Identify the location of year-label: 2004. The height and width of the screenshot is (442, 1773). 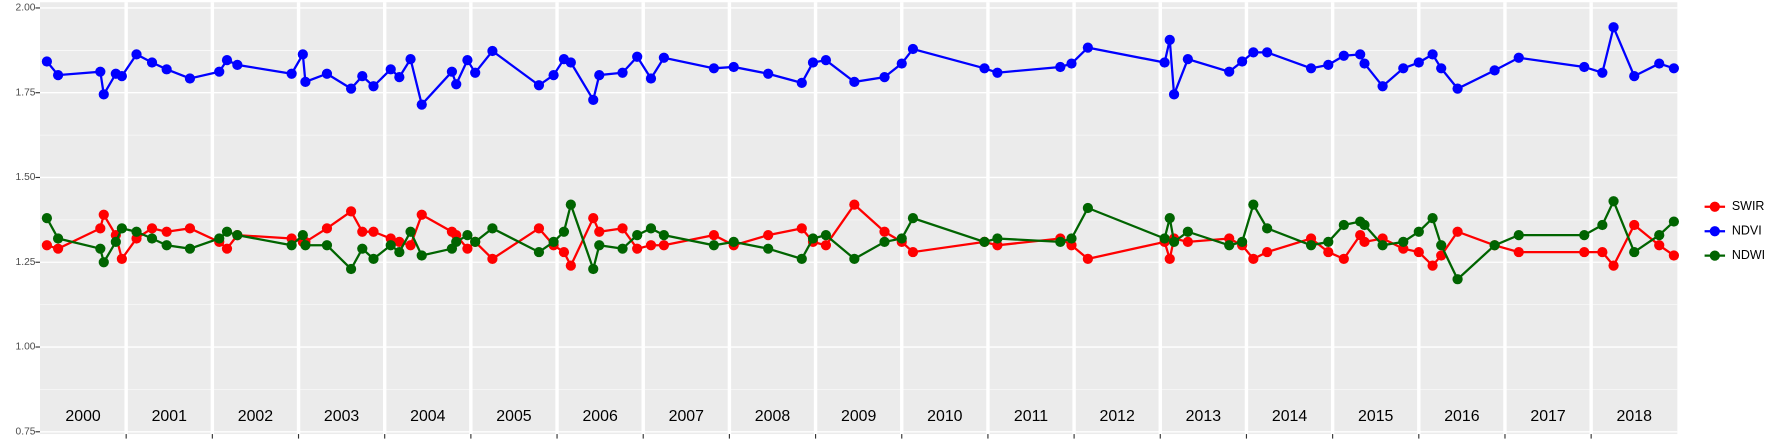
(428, 416).